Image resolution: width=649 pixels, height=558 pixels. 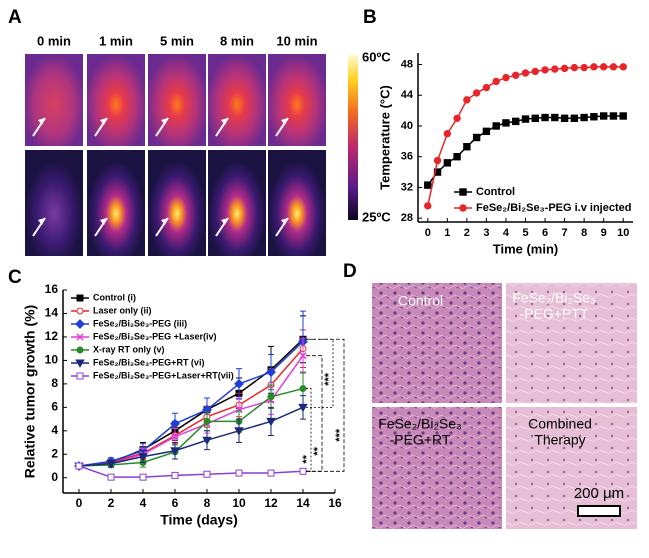 What do you see at coordinates (140, 323) in the screenshot?
I see `legend-label: FeSe₂/Bi₂Se₃-PEG (iii)` at bounding box center [140, 323].